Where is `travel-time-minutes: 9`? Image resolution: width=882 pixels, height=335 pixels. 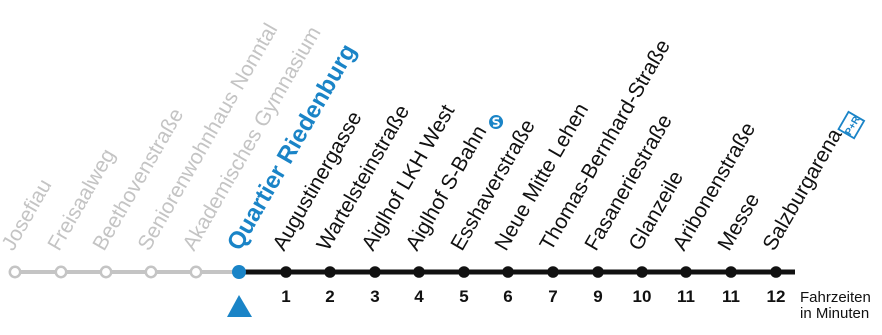 travel-time-minutes: 9 is located at coordinates (597, 296).